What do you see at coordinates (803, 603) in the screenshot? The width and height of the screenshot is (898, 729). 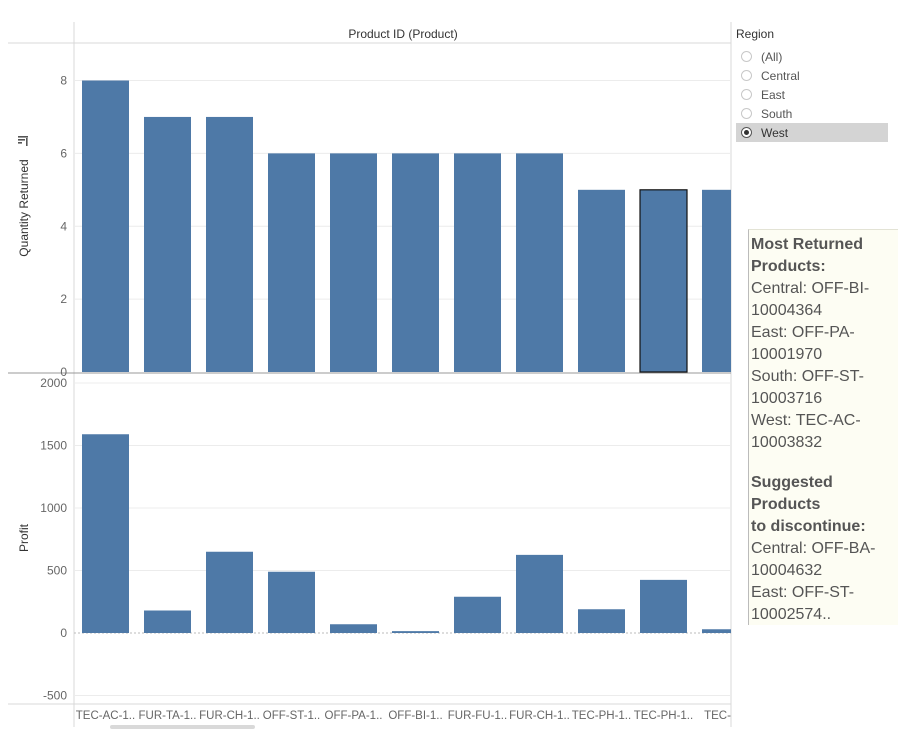 I see `annotation-line: East: OFF-ST- 10002574..` at bounding box center [803, 603].